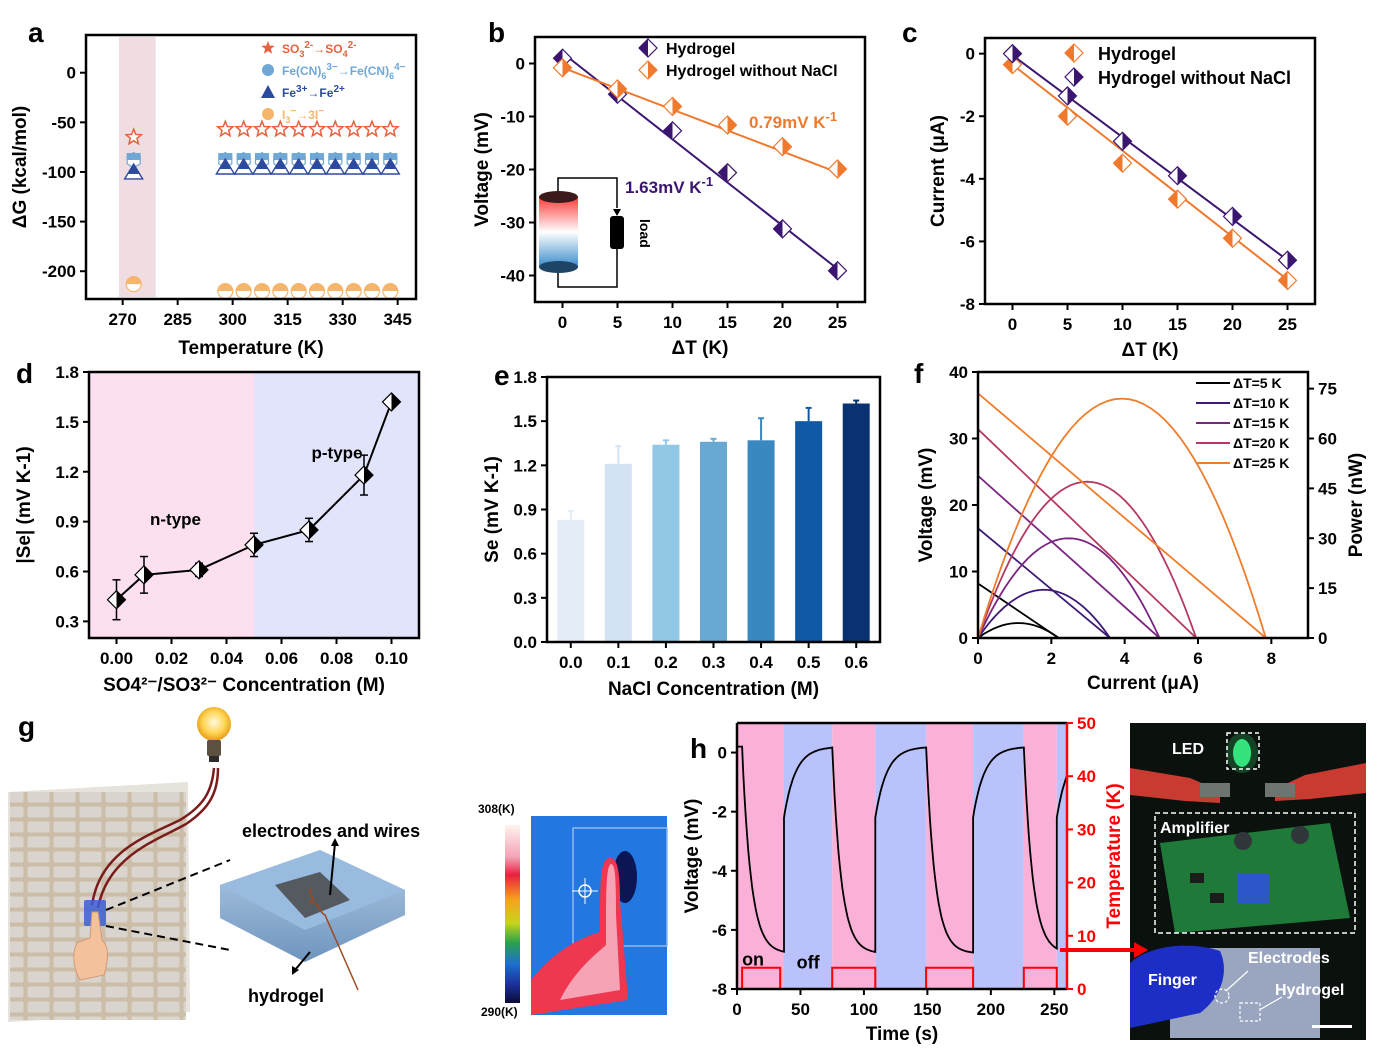 The width and height of the screenshot is (1380, 1058). What do you see at coordinates (295, 970) in the screenshot?
I see `arrow-head` at bounding box center [295, 970].